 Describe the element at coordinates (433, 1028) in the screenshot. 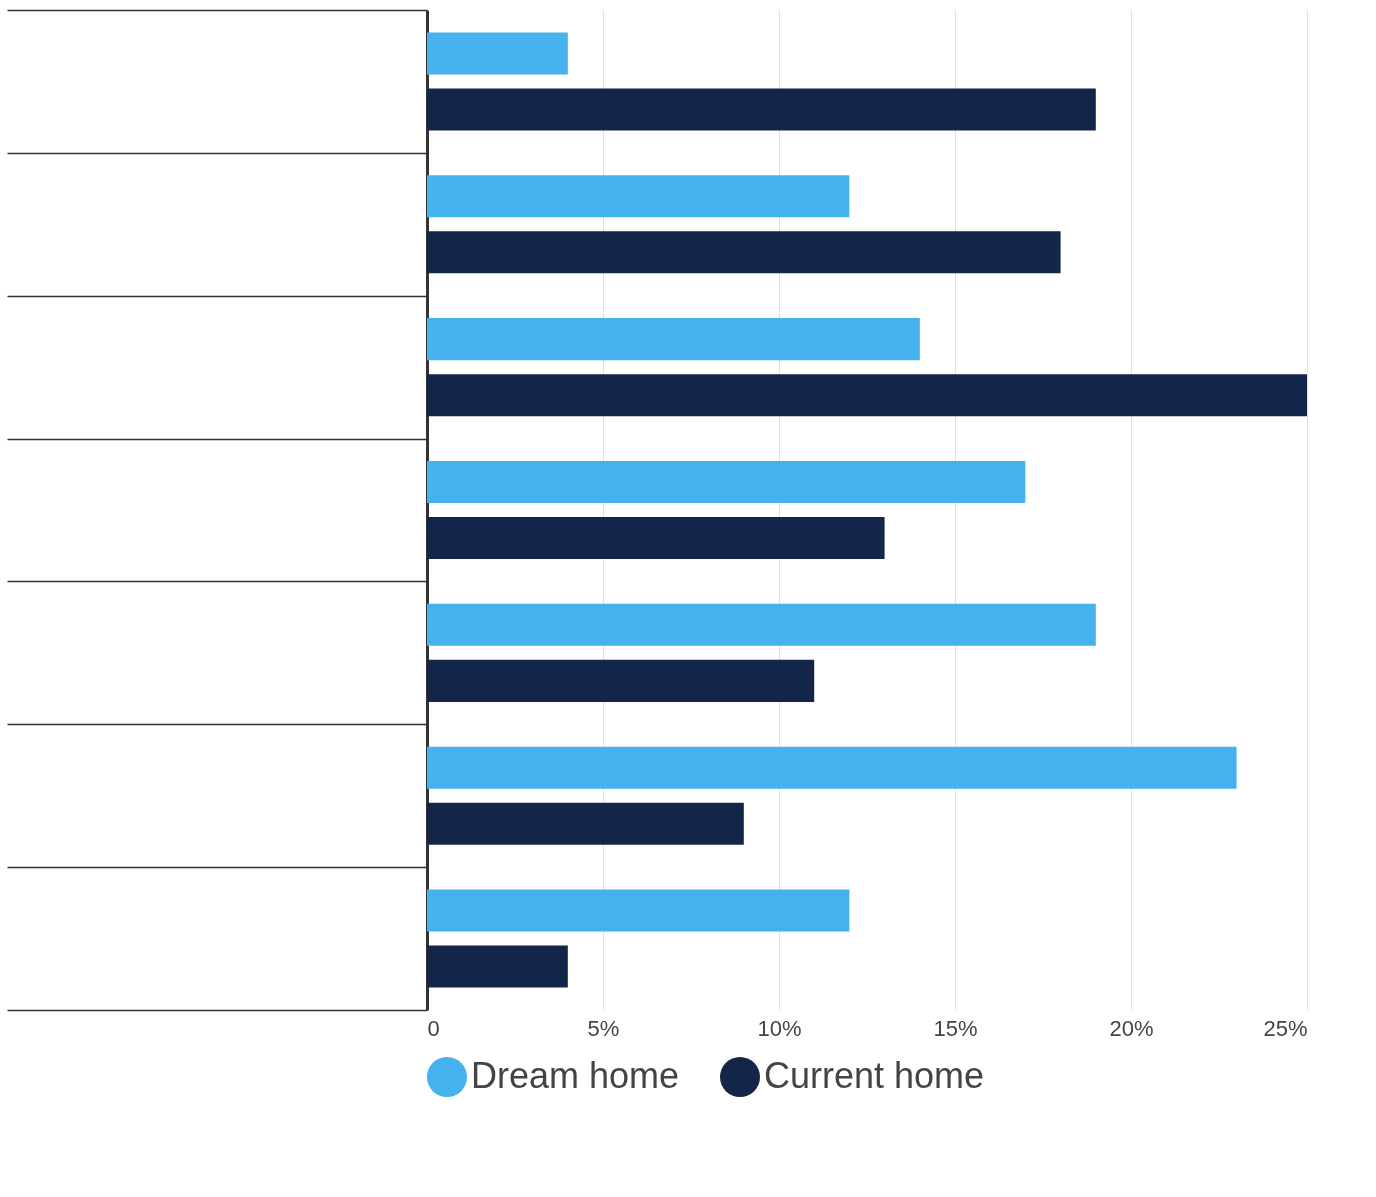

I see `x-tick-label: 0` at that location.